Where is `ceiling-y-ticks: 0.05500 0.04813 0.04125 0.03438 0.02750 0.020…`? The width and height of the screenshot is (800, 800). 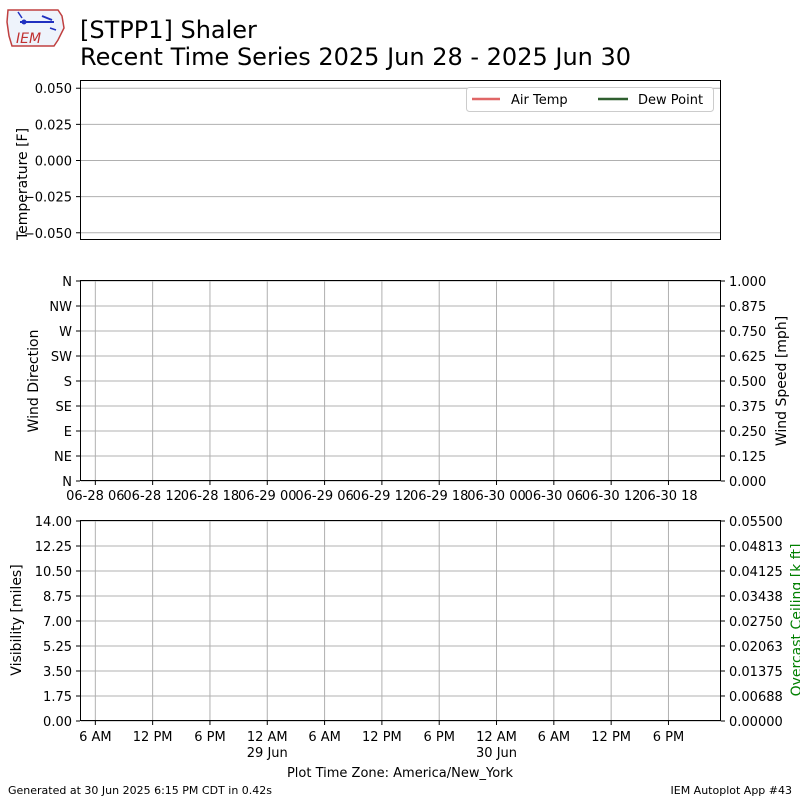
ceiling-y-ticks: 0.05500 0.04813 0.04125 0.03438 0.02750 0.020… is located at coordinates (752, 622).